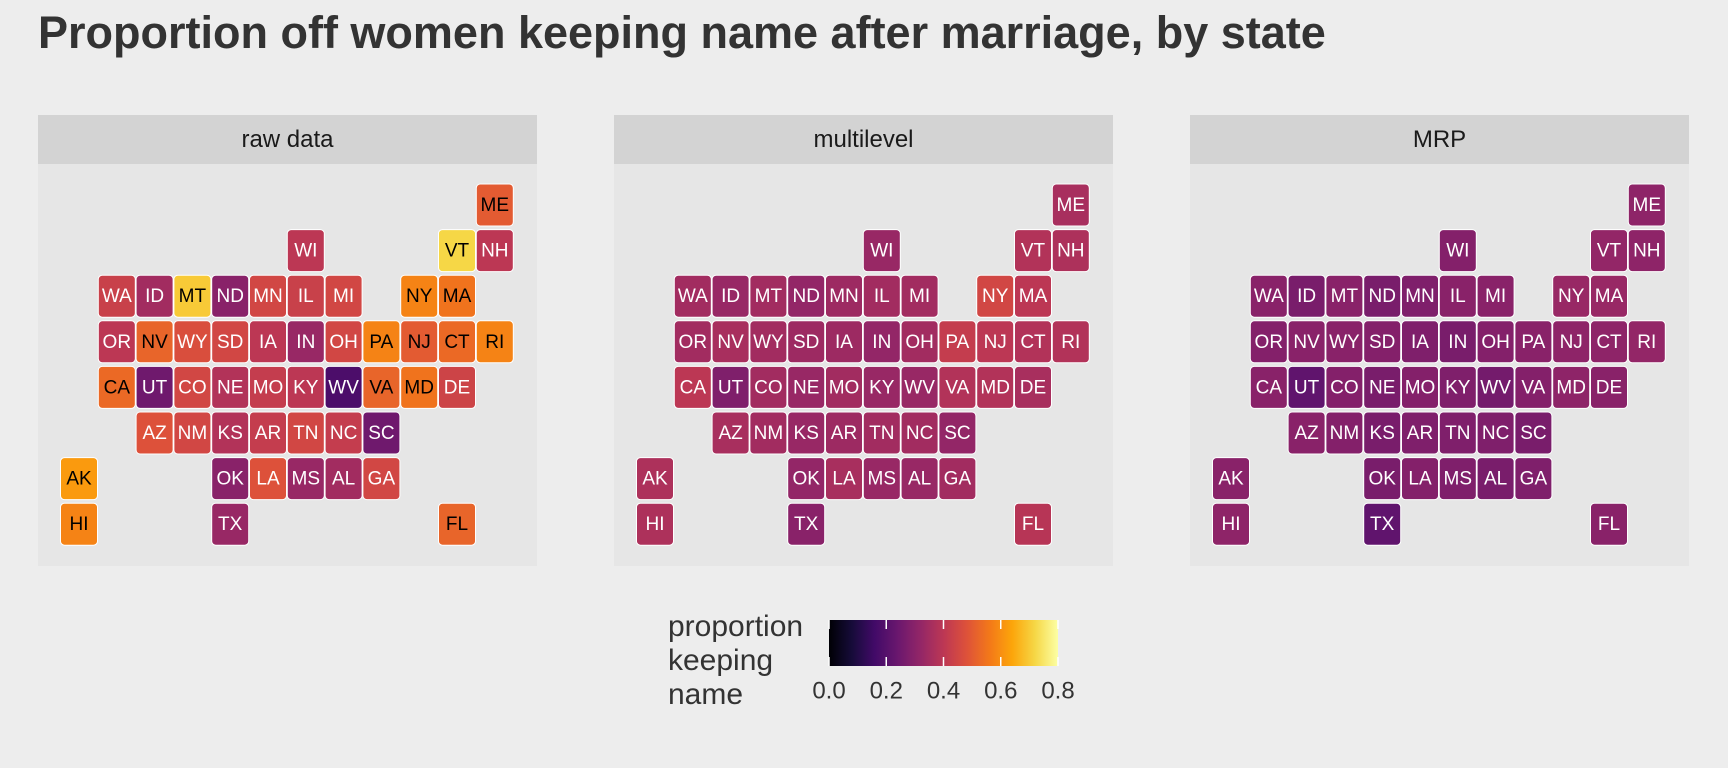  Describe the element at coordinates (306, 387) in the screenshot. I see `state-label: KY` at that location.